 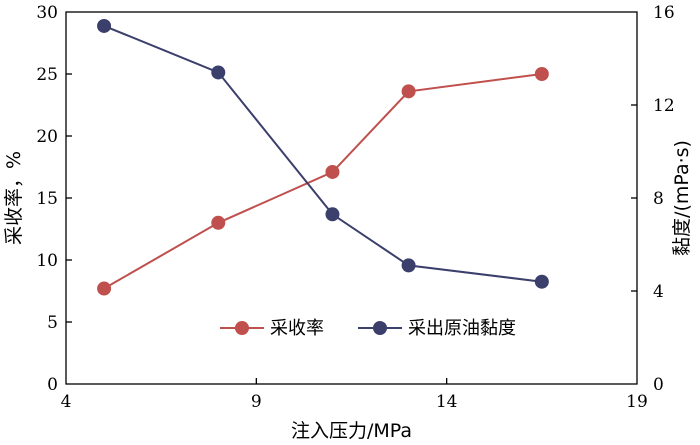 What do you see at coordinates (47, 75) in the screenshot?
I see `y-left-tick-label: 25` at bounding box center [47, 75].